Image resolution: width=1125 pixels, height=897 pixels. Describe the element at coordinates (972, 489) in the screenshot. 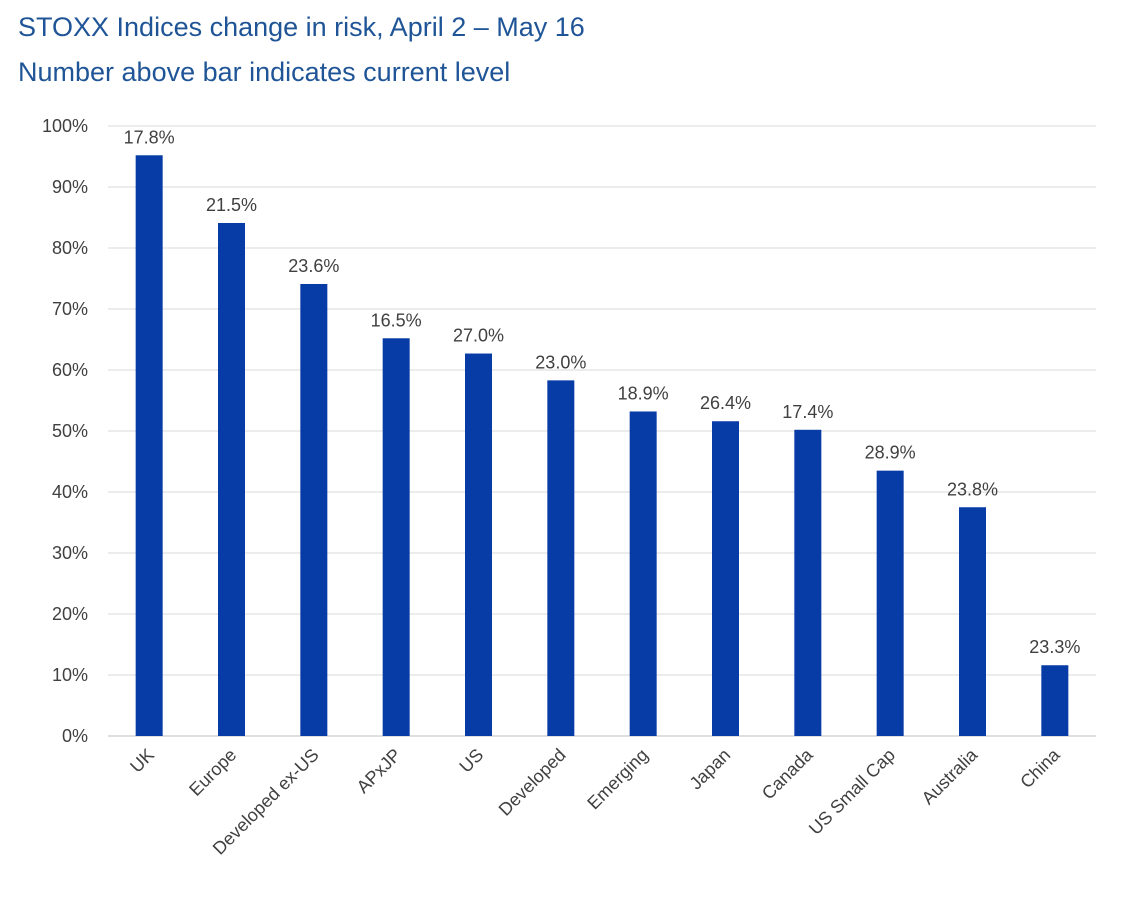

I see `data-label: 23.8%` at that location.